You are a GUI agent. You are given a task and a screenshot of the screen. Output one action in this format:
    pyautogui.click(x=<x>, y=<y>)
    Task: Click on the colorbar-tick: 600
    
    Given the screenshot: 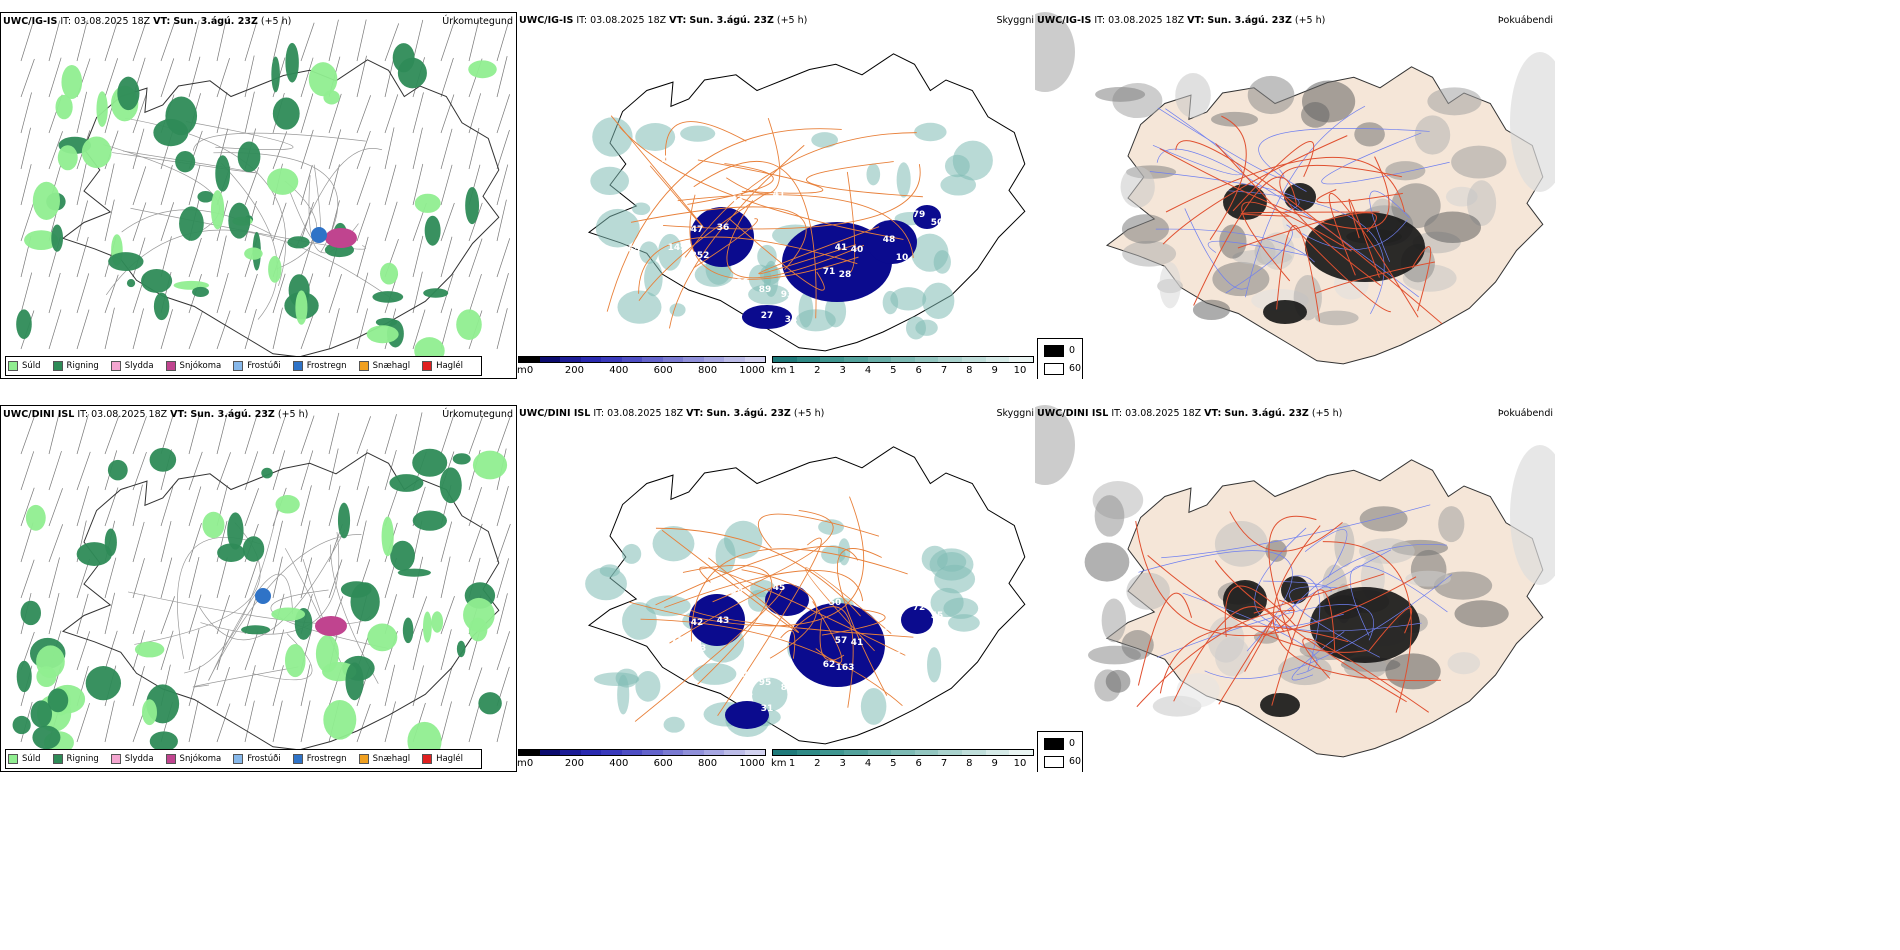 What is the action you would take?
    pyautogui.click(x=663, y=370)
    